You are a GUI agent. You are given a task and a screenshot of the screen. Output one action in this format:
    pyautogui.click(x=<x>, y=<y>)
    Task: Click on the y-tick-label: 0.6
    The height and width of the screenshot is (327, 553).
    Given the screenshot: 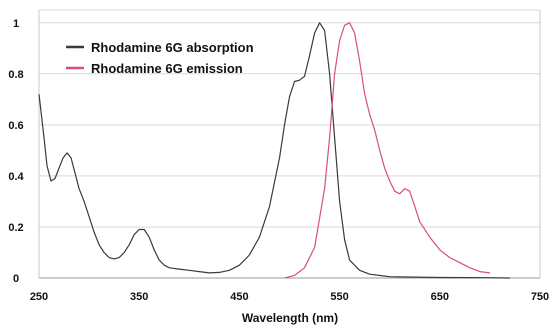 What is the action you would take?
    pyautogui.click(x=15, y=126)
    